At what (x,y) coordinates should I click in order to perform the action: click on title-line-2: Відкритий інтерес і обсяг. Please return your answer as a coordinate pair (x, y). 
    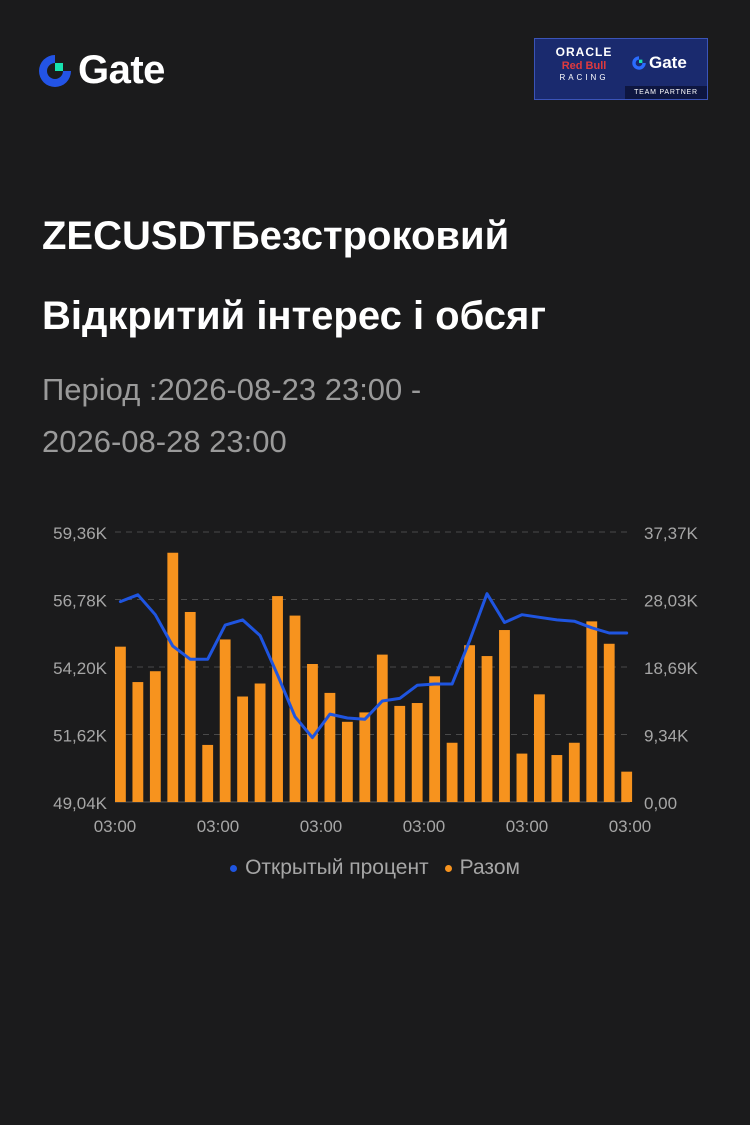
    Looking at the image, I should click on (294, 316).